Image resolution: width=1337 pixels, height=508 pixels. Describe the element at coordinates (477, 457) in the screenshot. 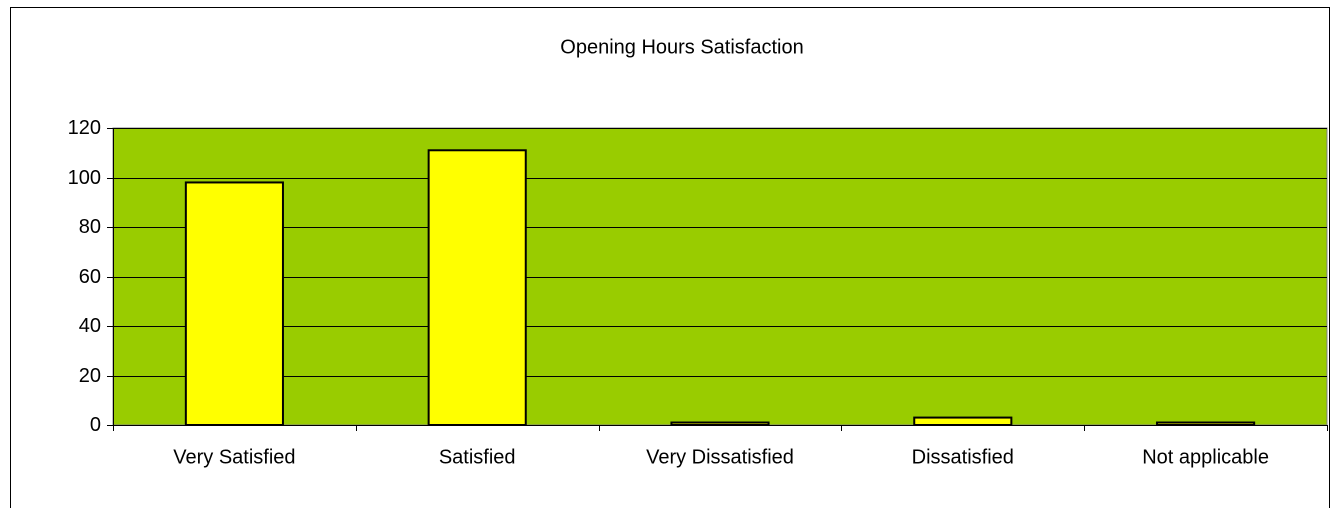

I see `x-tick-label: Satisfied` at that location.